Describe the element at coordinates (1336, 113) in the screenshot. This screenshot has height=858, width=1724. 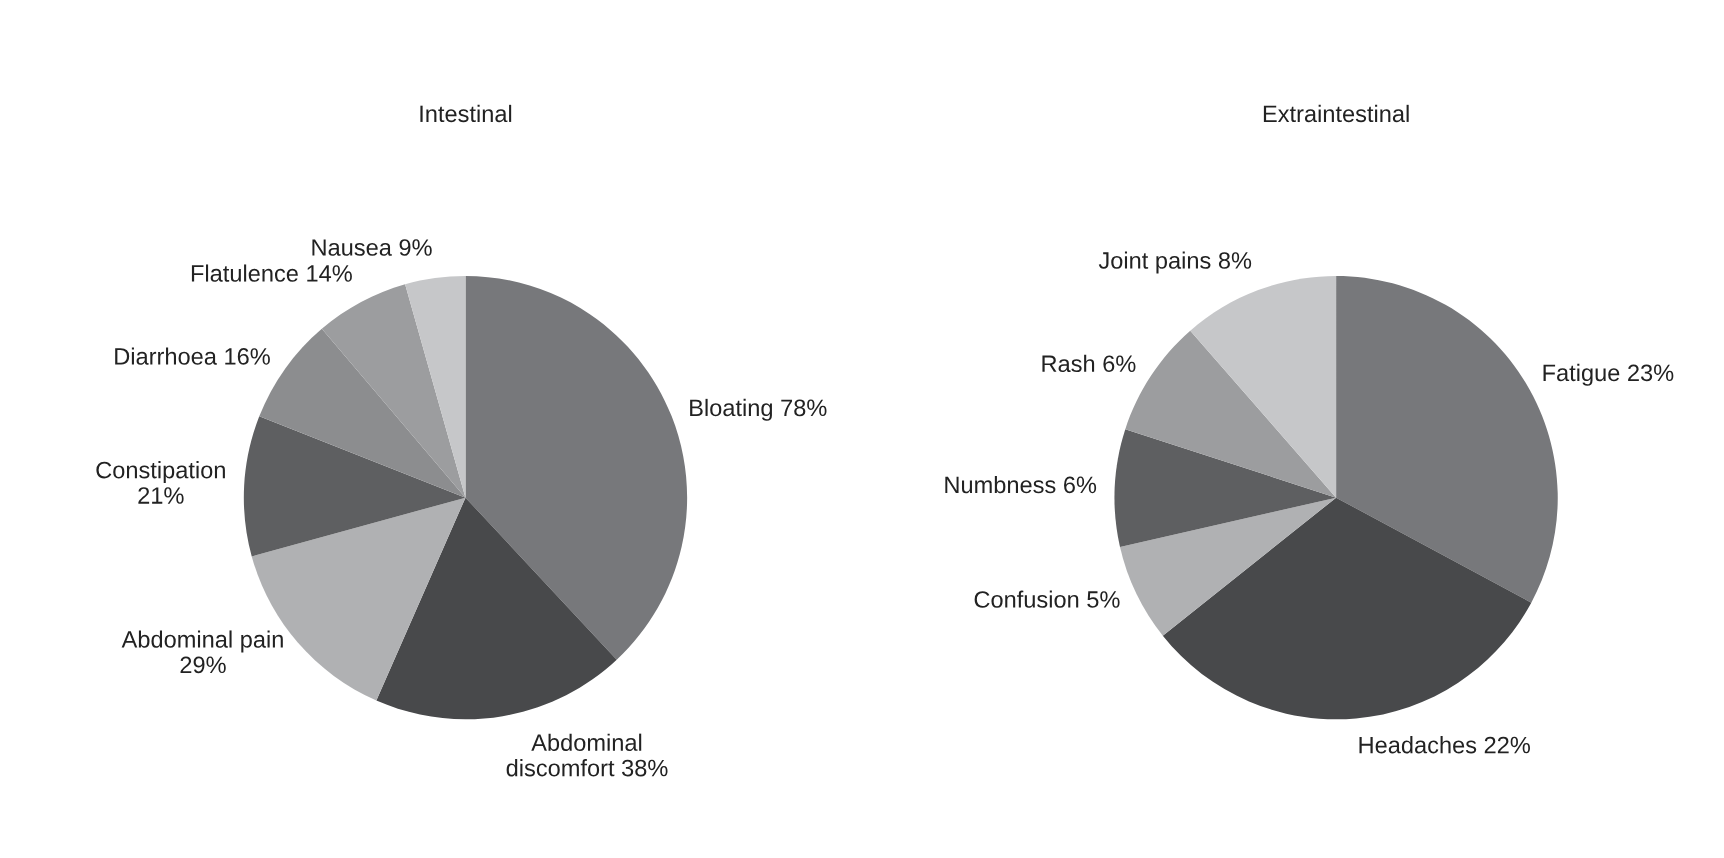
I see `chart-title: Extraintestinal` at that location.